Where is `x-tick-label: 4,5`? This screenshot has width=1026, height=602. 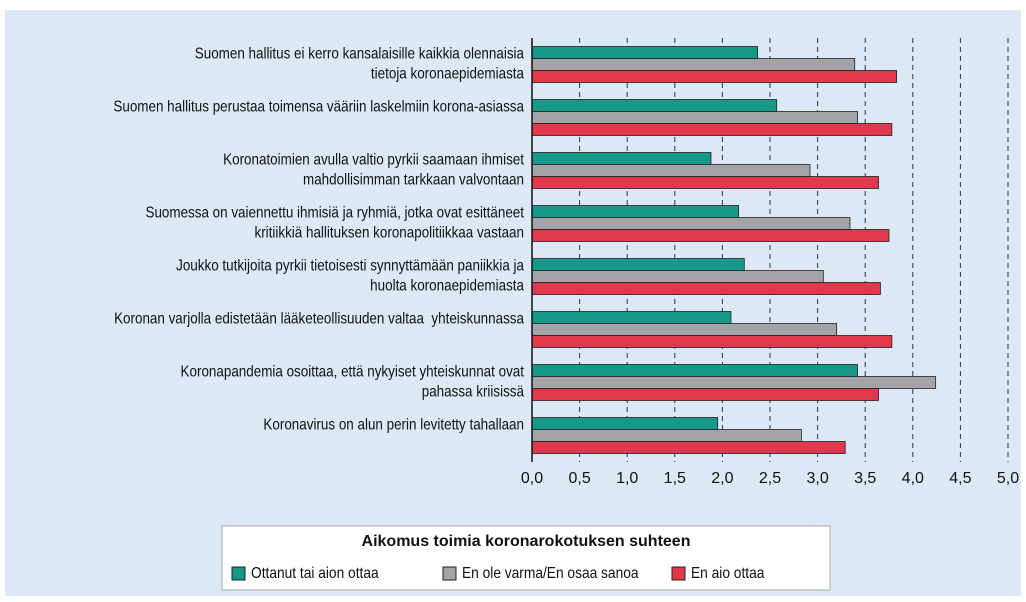 x-tick-label: 4,5 is located at coordinates (960, 478).